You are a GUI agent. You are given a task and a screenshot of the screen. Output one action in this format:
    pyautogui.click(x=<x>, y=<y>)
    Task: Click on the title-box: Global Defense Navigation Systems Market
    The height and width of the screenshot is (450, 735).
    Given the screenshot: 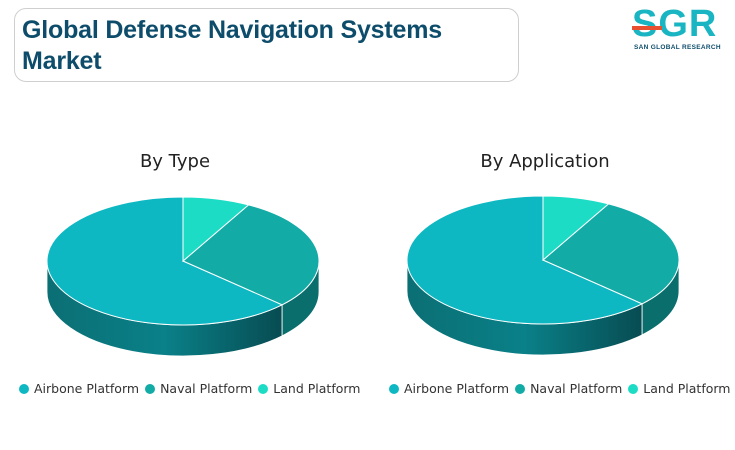 What is the action you would take?
    pyautogui.click(x=266, y=45)
    